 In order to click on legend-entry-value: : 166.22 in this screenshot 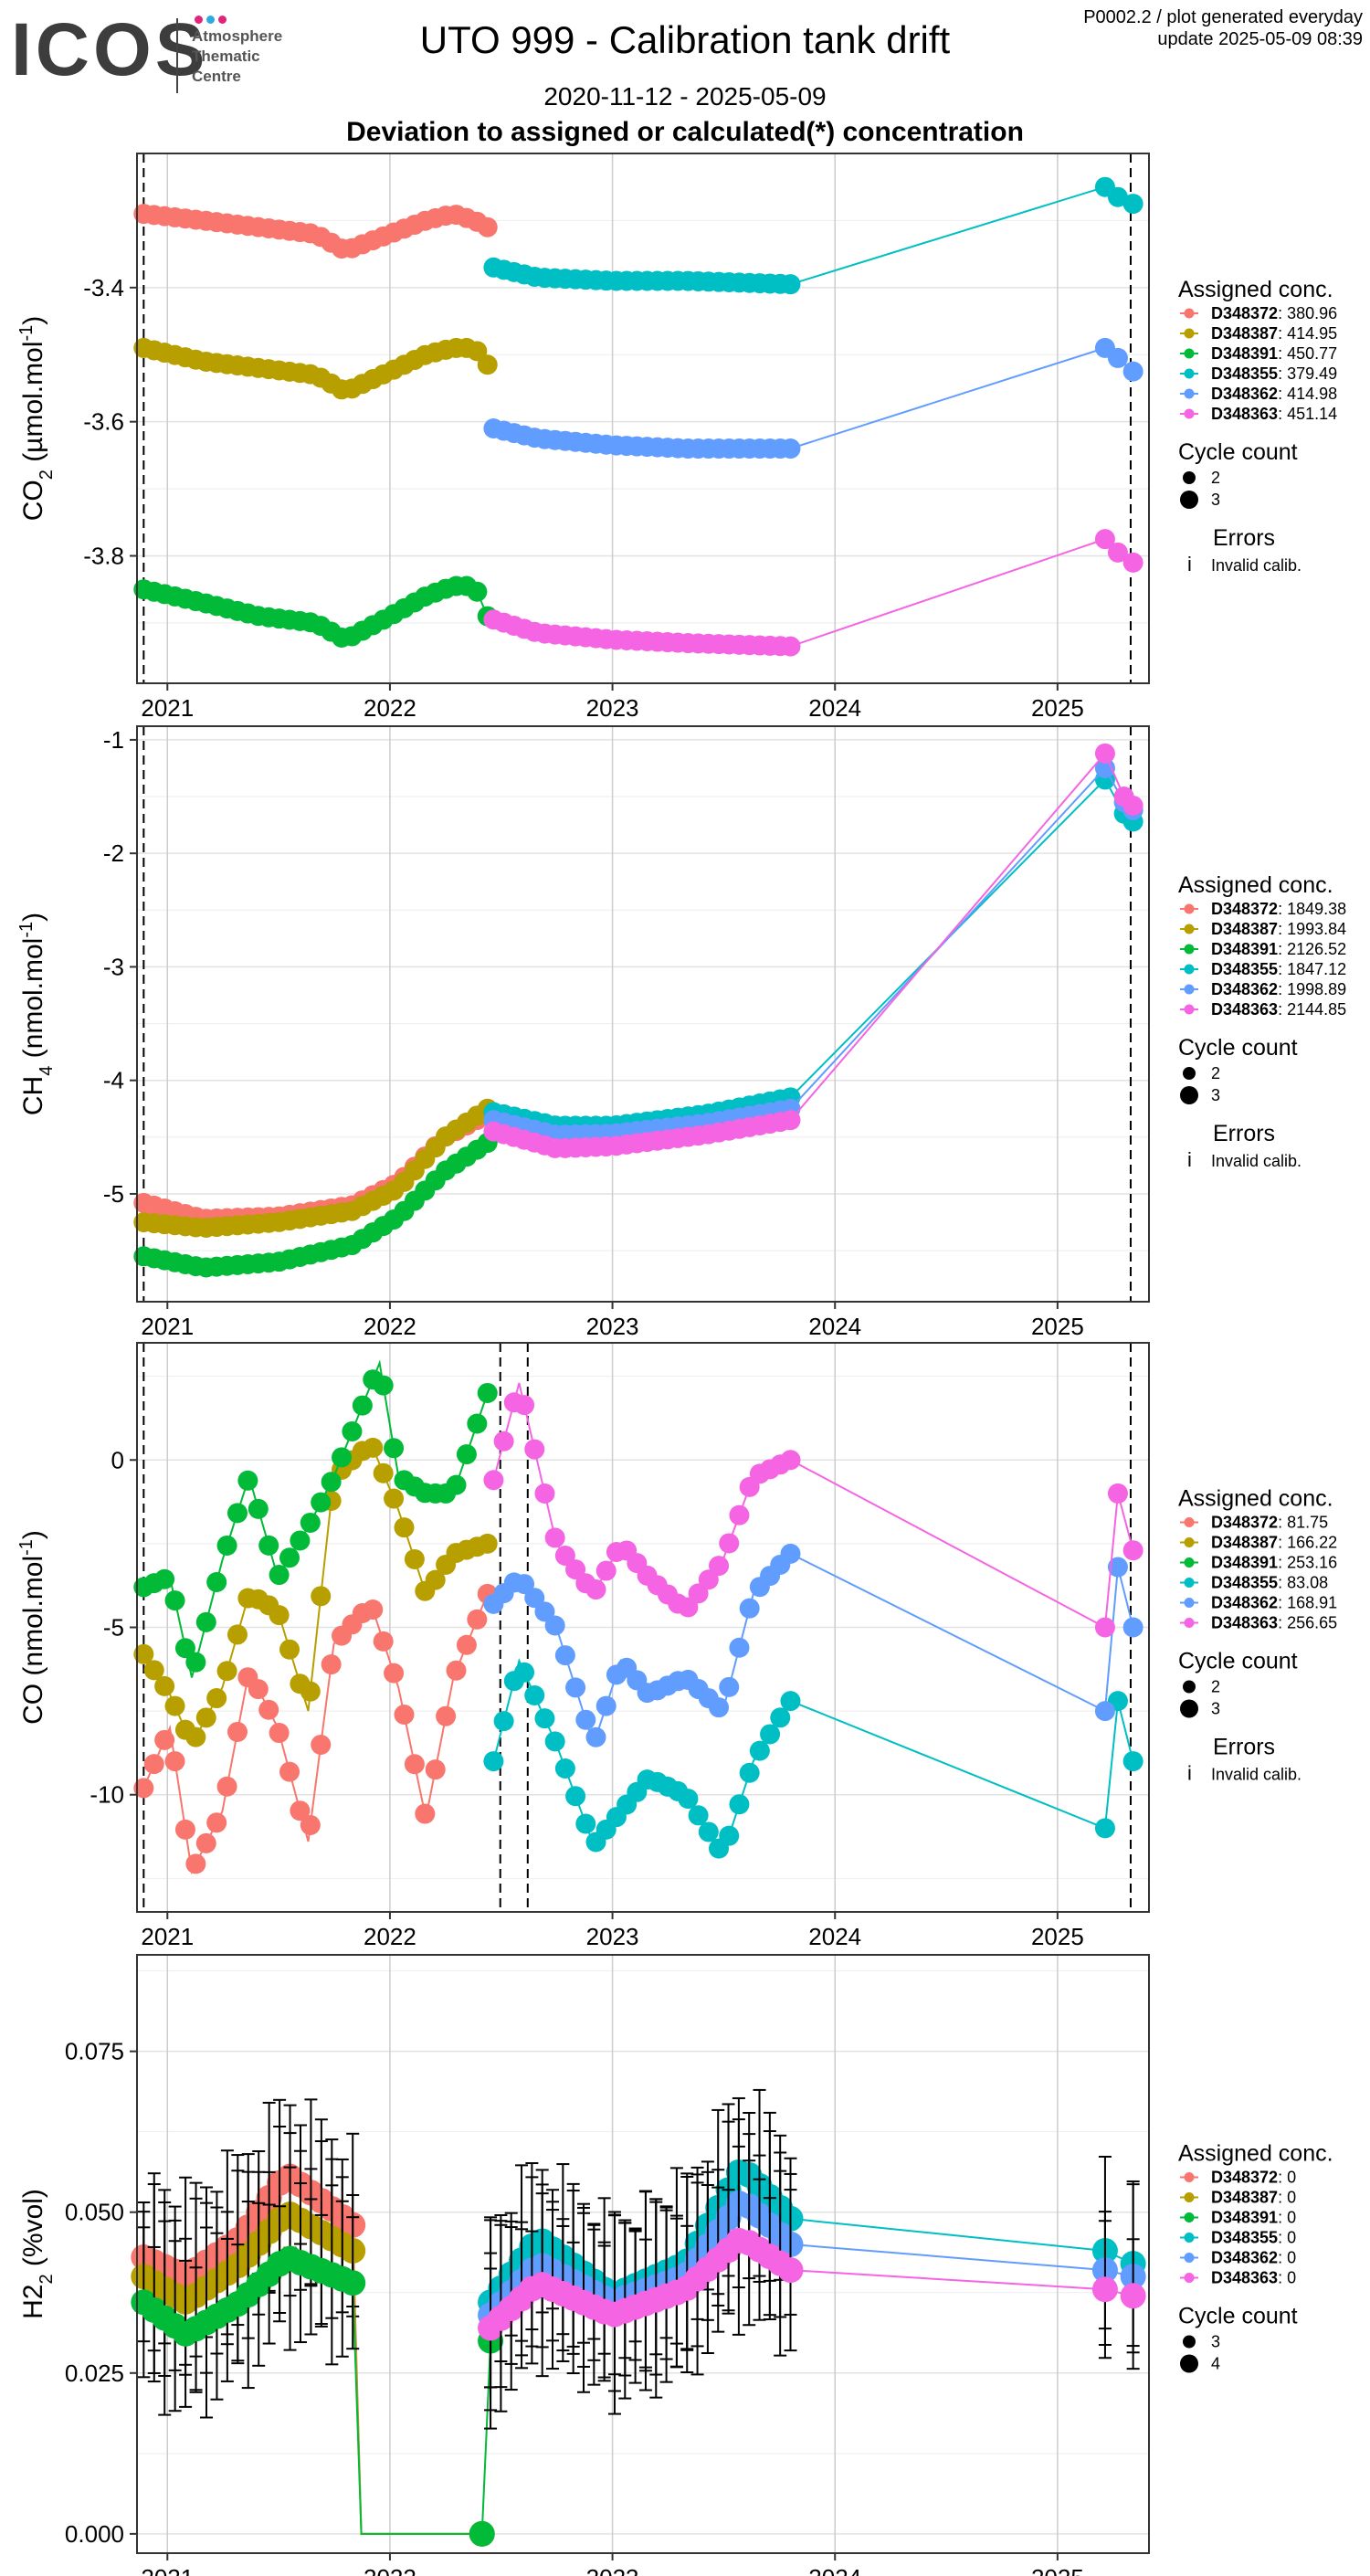, I will do `click(1307, 1543)`.